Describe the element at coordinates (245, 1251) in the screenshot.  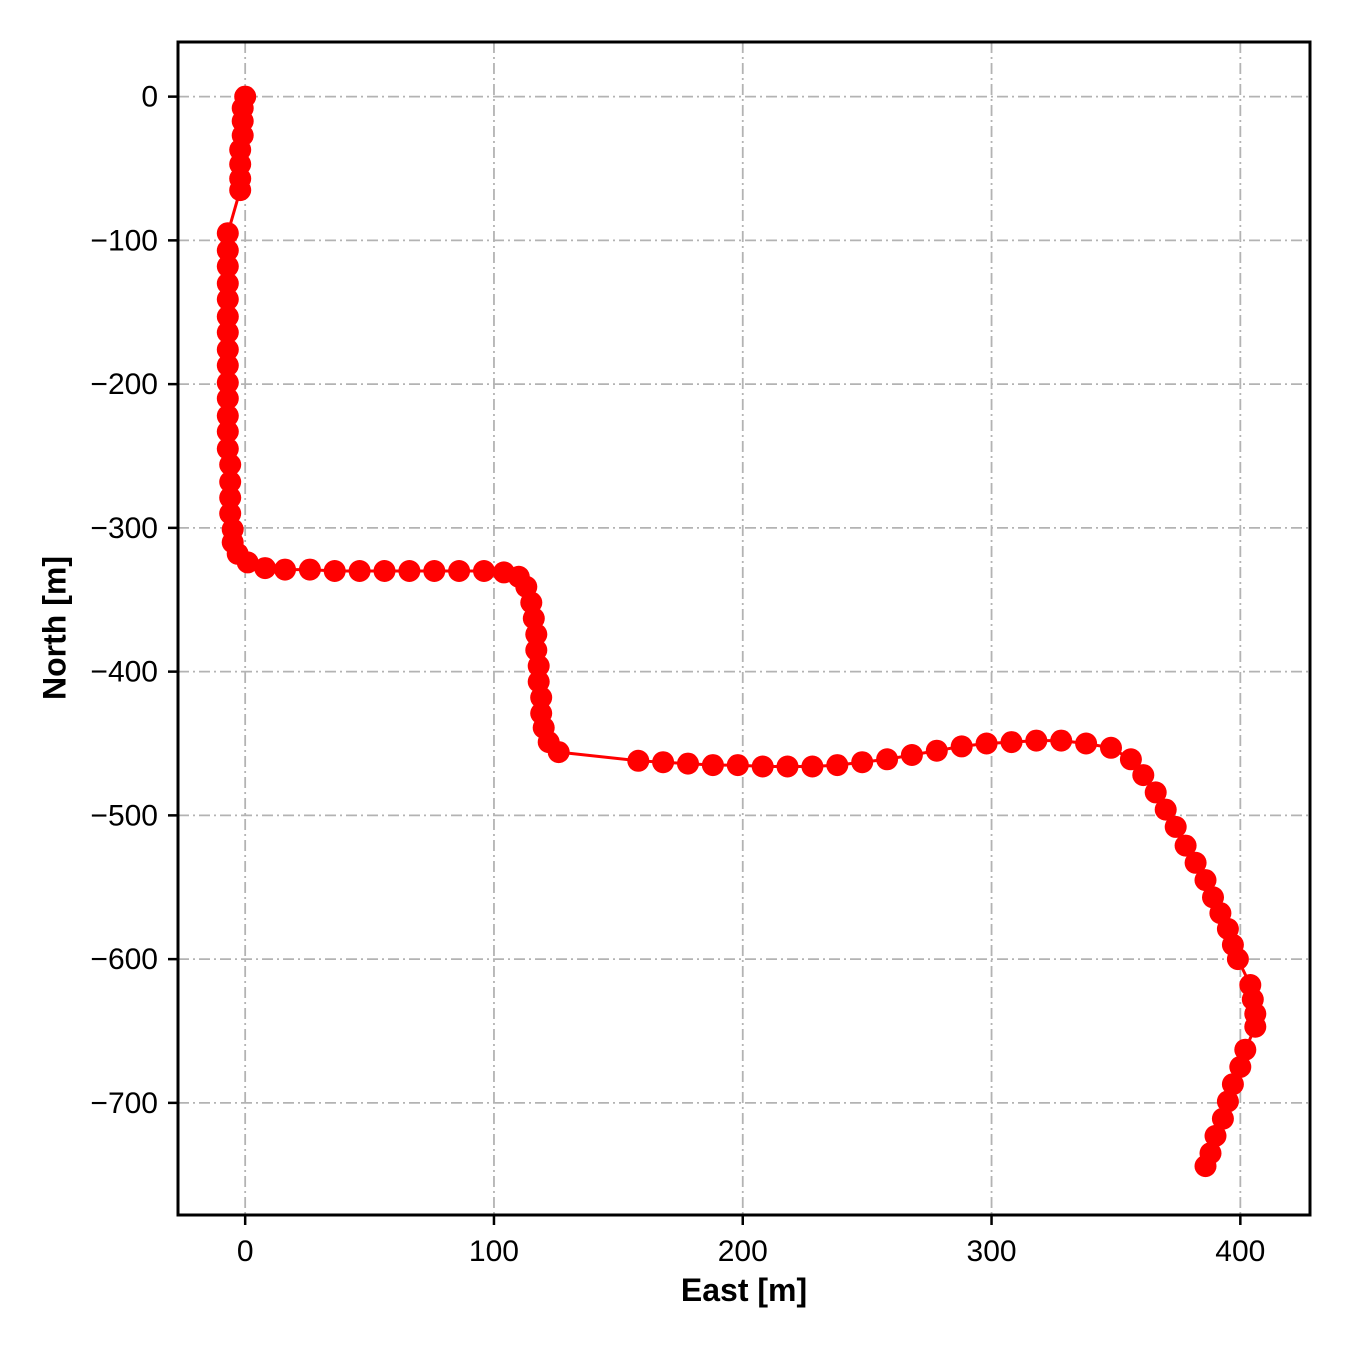
I see `x-tick-label: 0` at that location.